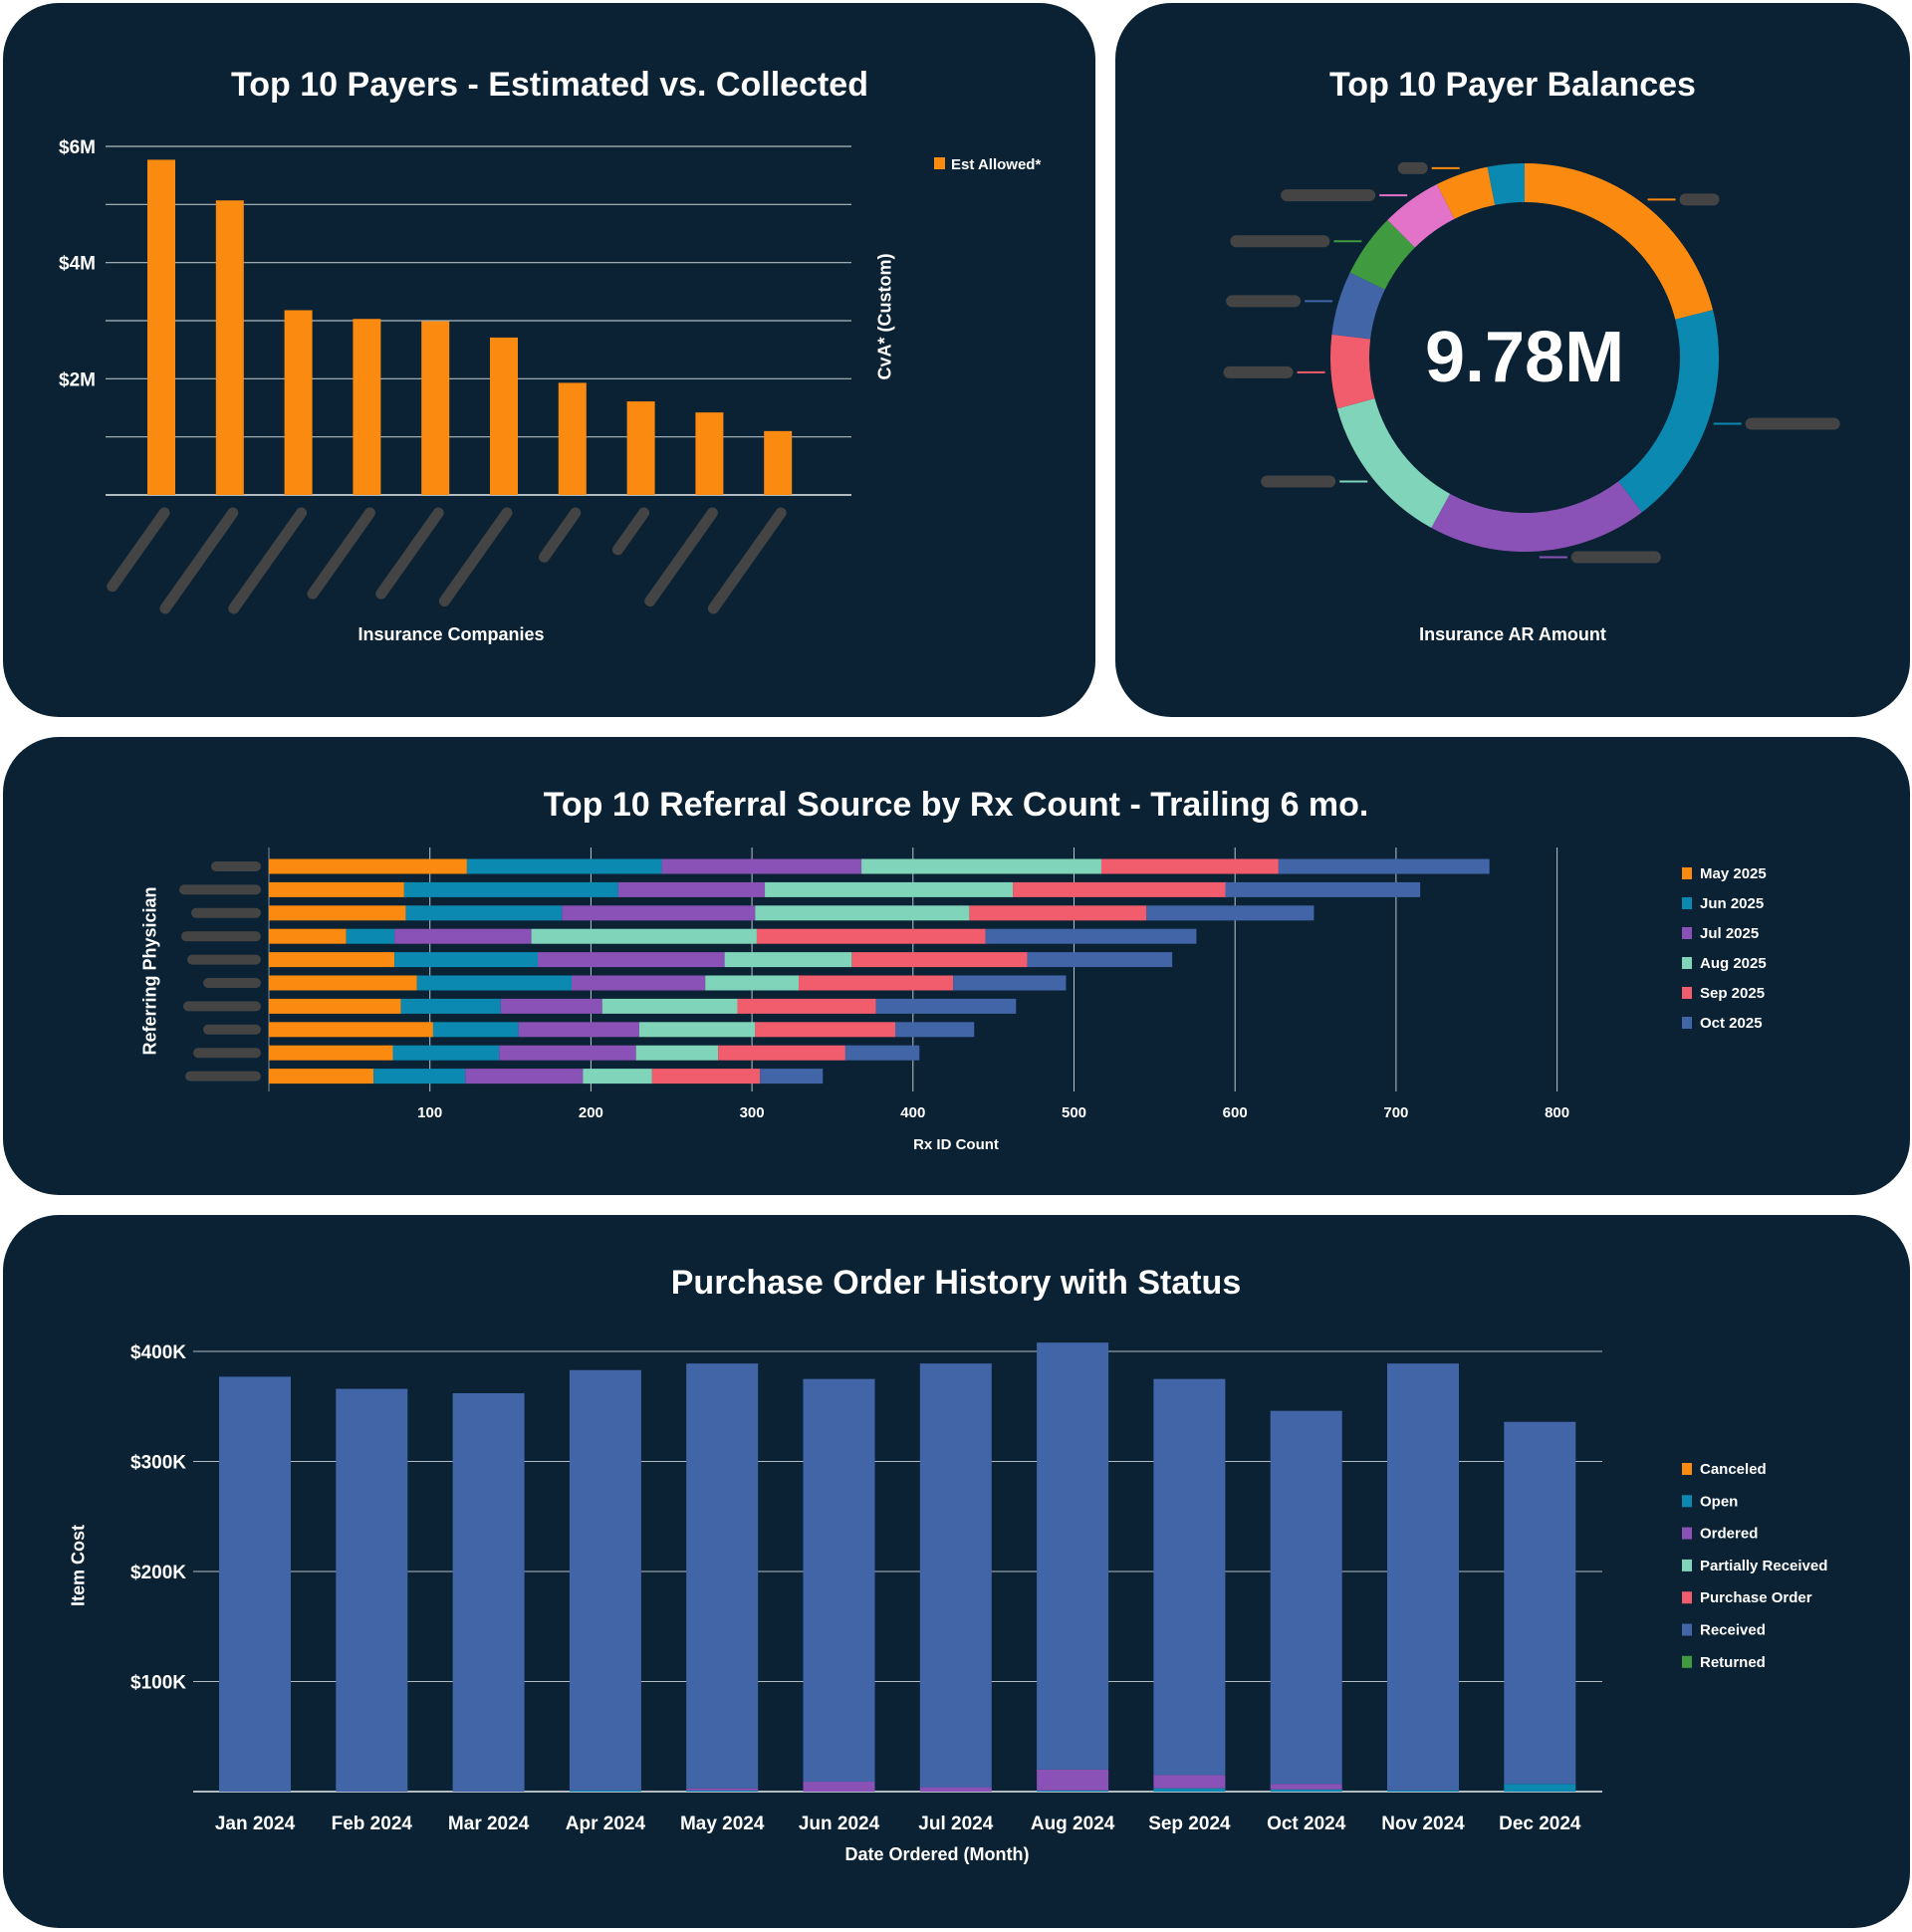 Image resolution: width=1912 pixels, height=1932 pixels. I want to click on legend-label: Open, so click(1719, 1502).